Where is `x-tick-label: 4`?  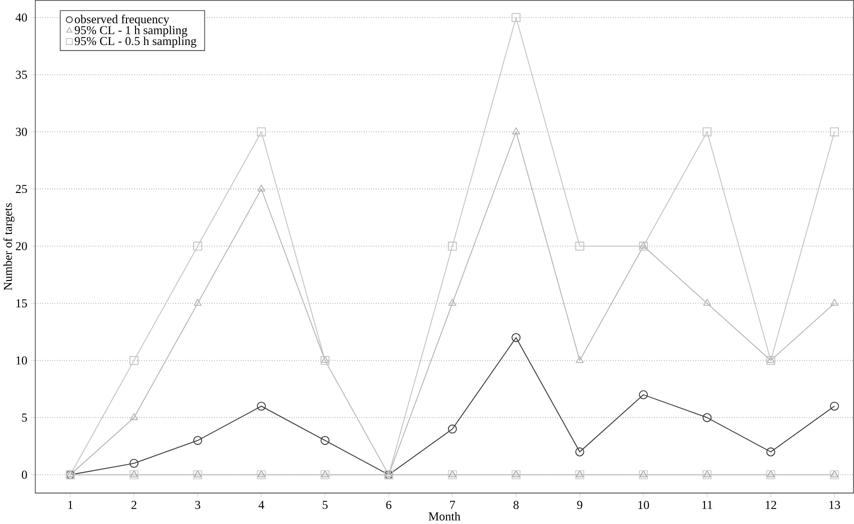
x-tick-label: 4 is located at coordinates (261, 504).